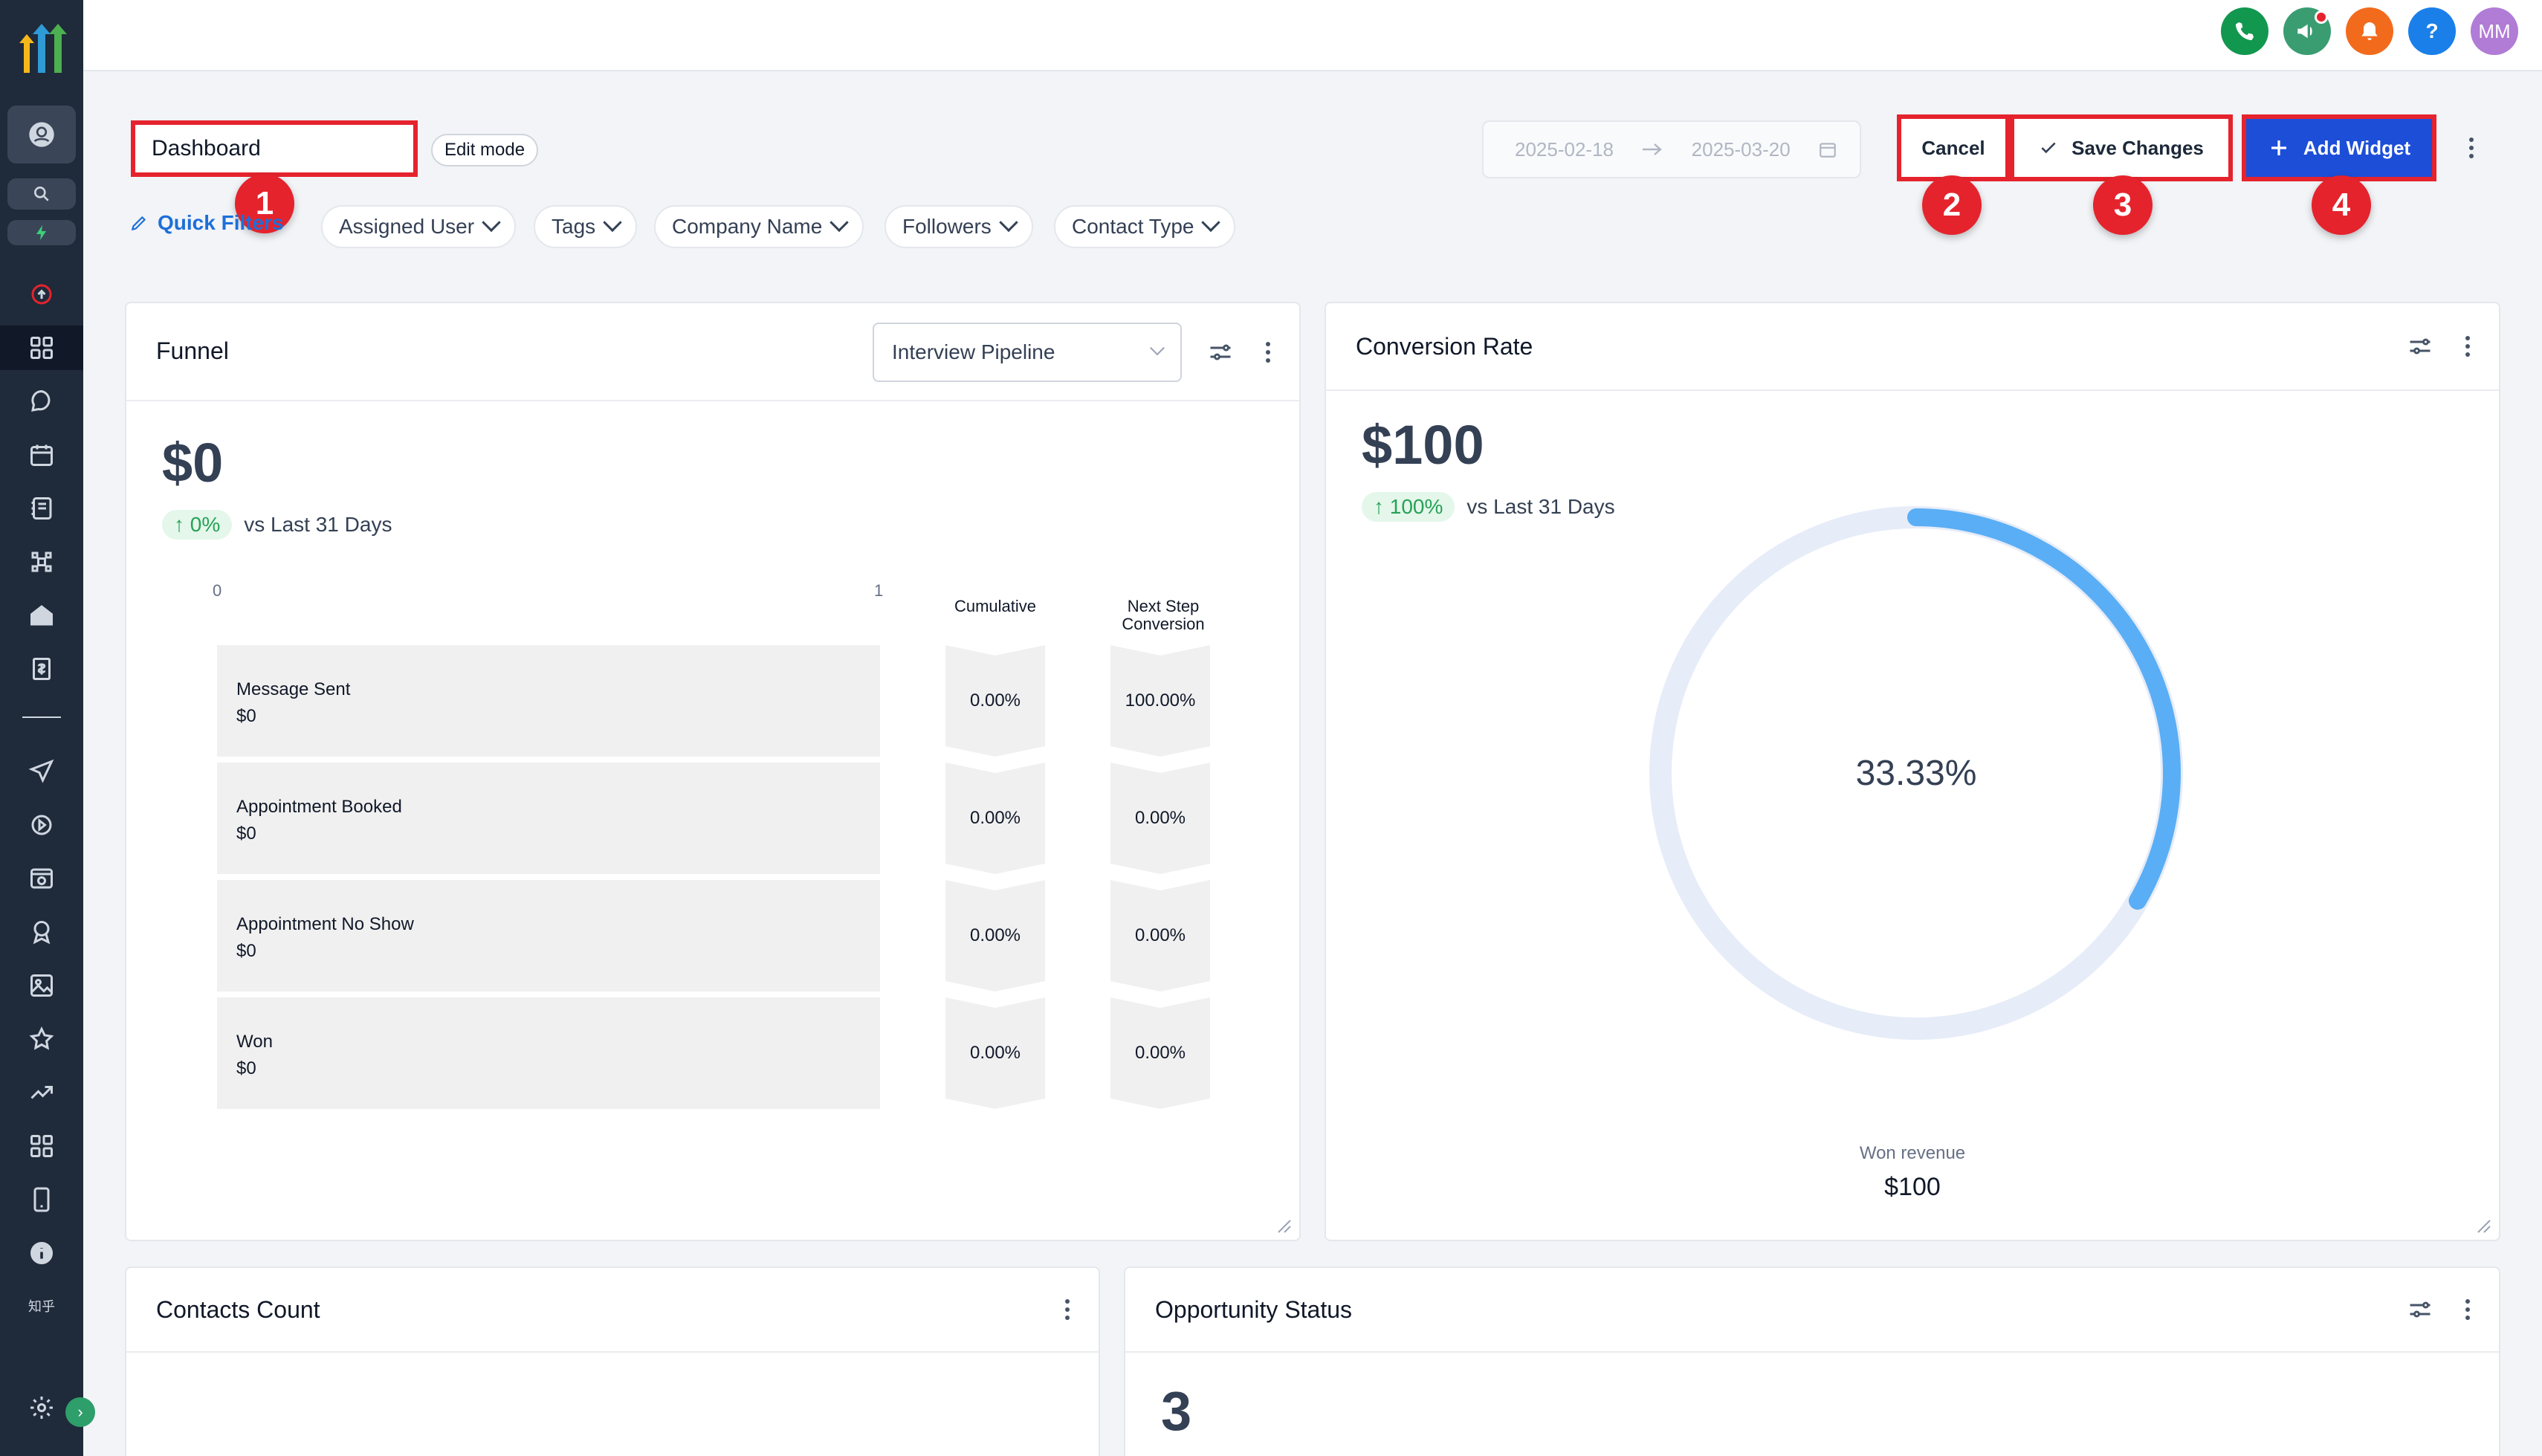  I want to click on memberships-icon, so click(42, 933).